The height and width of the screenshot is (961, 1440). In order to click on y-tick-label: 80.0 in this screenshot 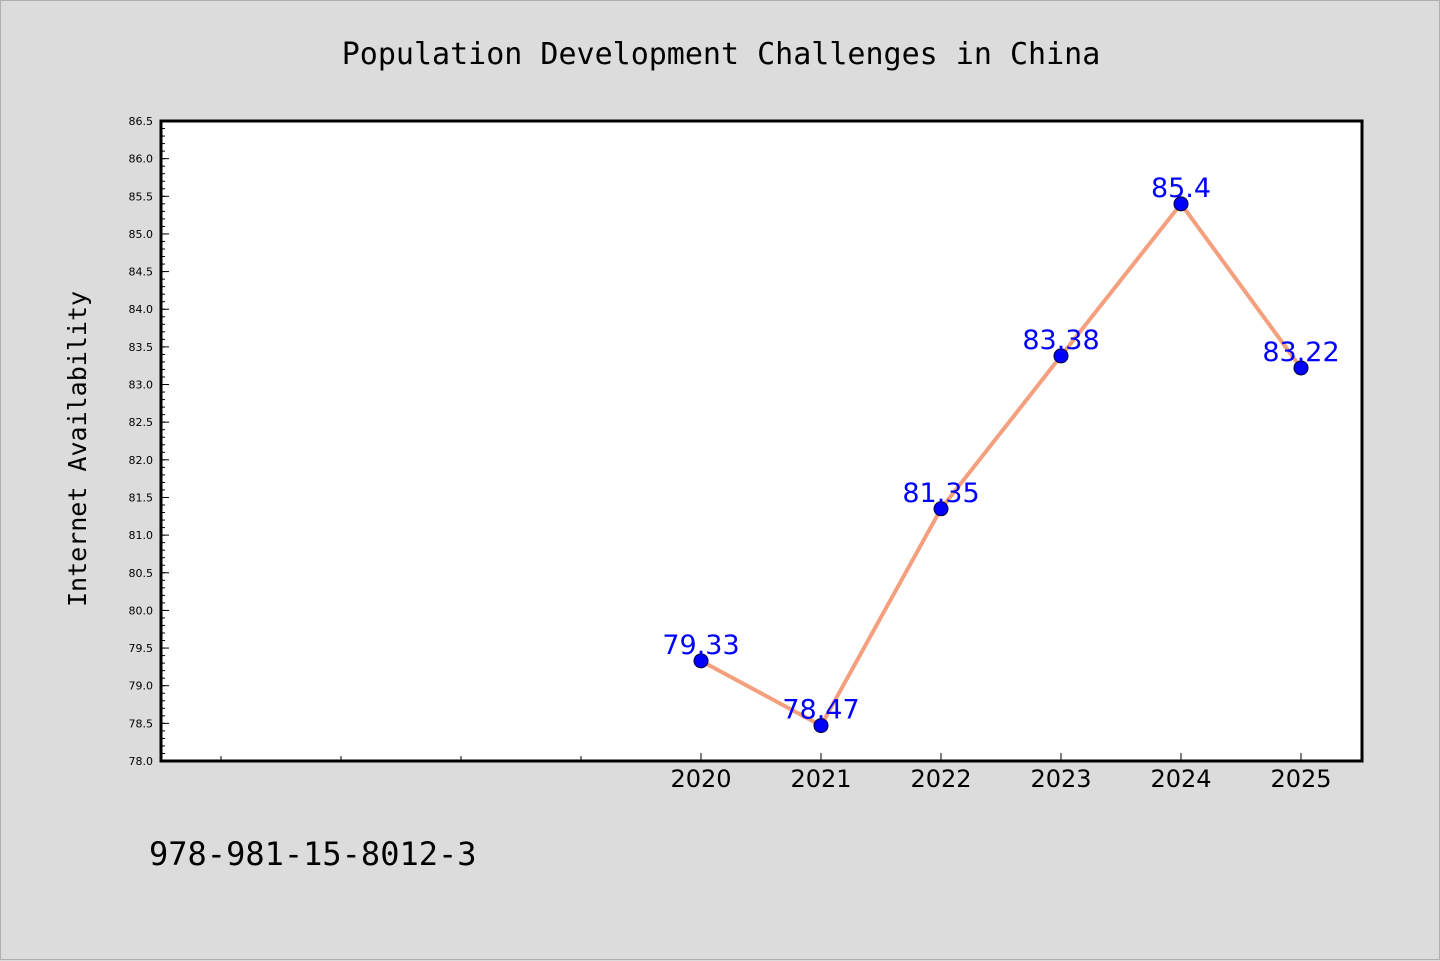, I will do `click(141, 610)`.